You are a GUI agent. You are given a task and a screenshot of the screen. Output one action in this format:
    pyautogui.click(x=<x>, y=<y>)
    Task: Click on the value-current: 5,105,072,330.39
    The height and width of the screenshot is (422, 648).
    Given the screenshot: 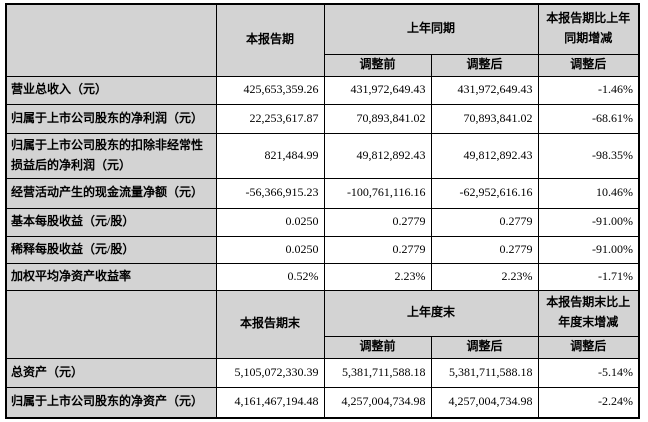 What is the action you would take?
    pyautogui.click(x=270, y=372)
    